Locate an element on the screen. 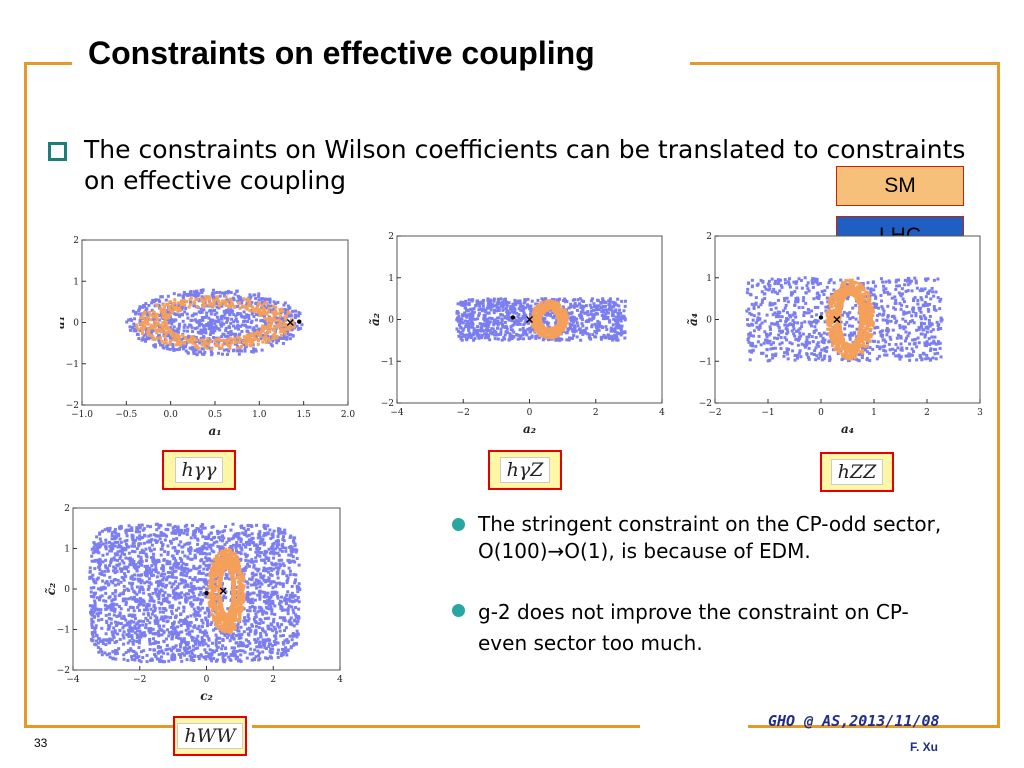 Image resolution: width=1024 pixels, height=768 pixels. x-tick-label: 0 is located at coordinates (821, 413).